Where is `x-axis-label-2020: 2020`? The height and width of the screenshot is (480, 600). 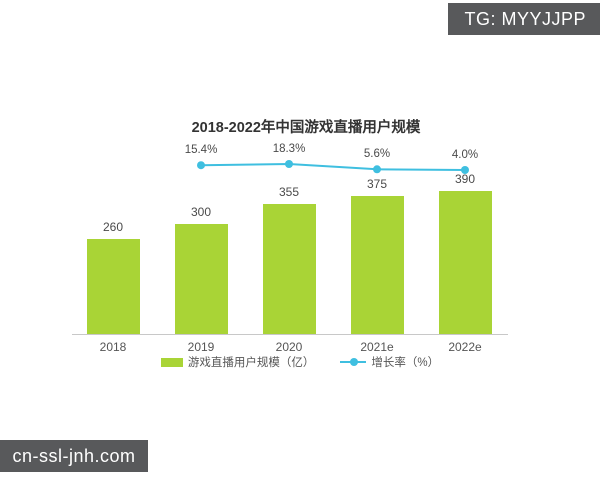
x-axis-label-2020: 2020 is located at coordinates (289, 347).